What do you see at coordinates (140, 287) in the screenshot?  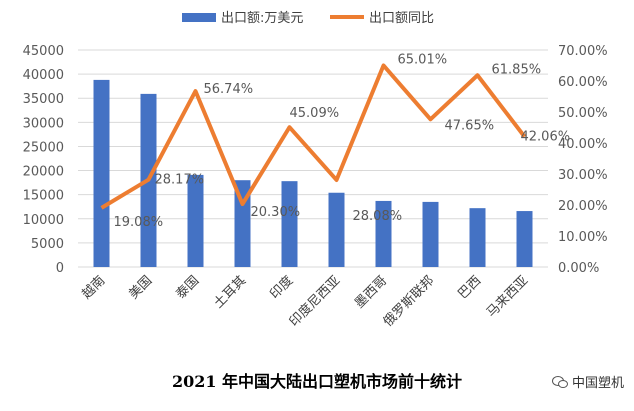 I see `category-label: 美国` at bounding box center [140, 287].